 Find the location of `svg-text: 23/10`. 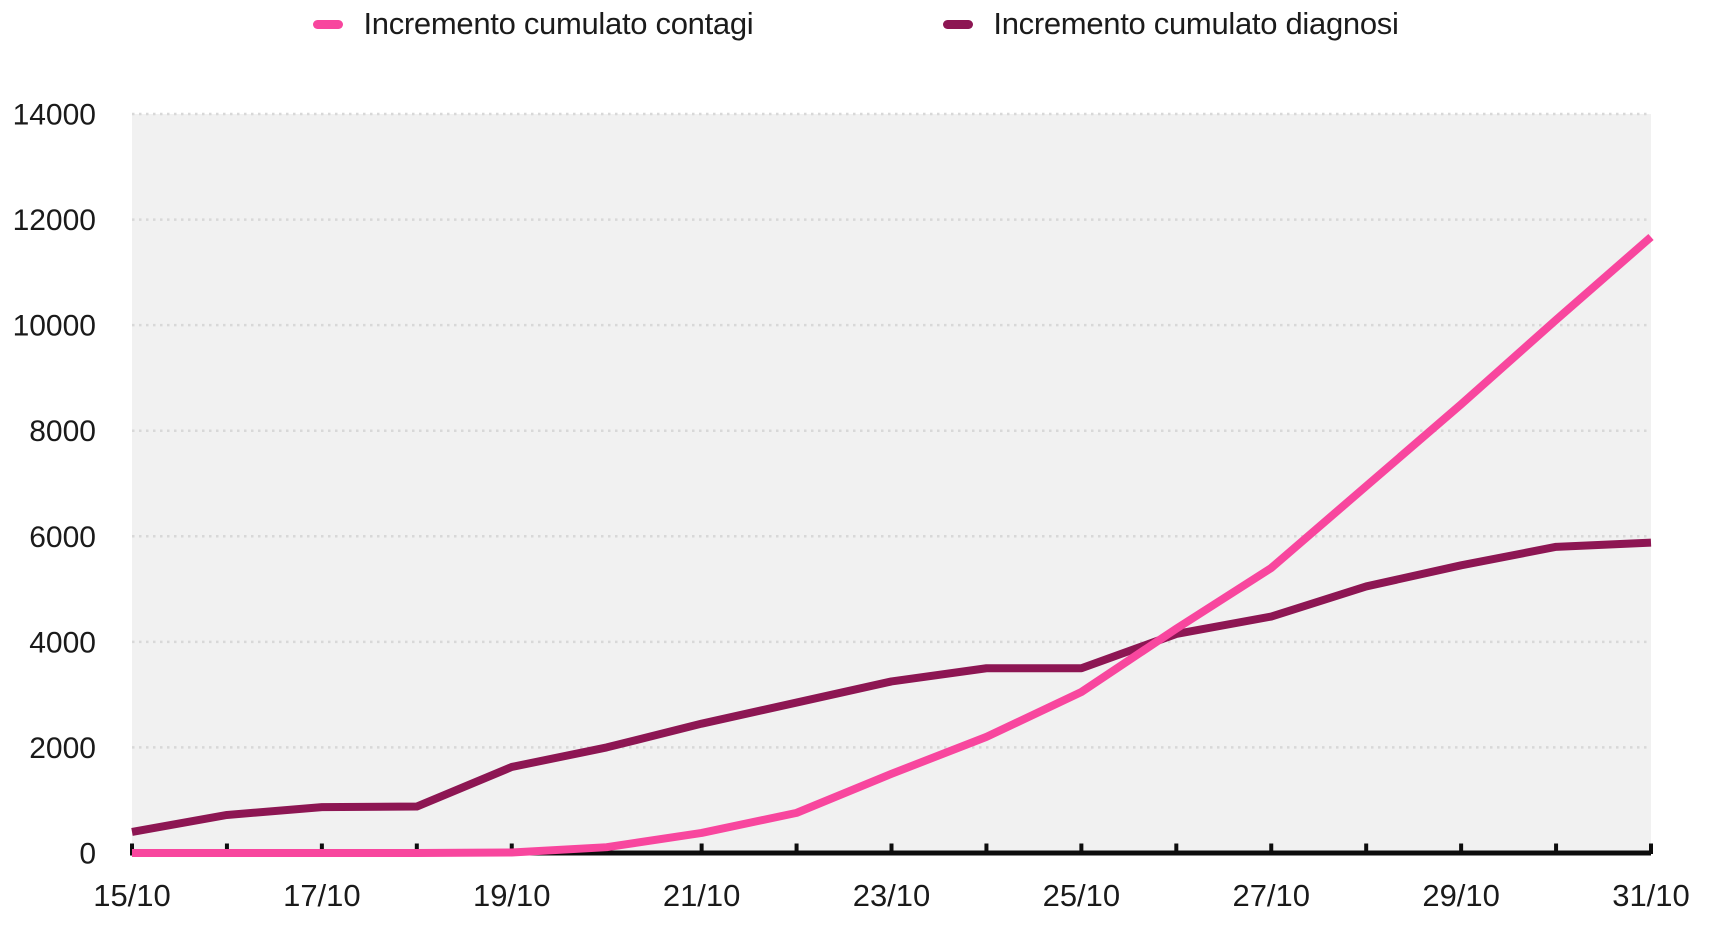

svg-text: 23/10 is located at coordinates (892, 895).